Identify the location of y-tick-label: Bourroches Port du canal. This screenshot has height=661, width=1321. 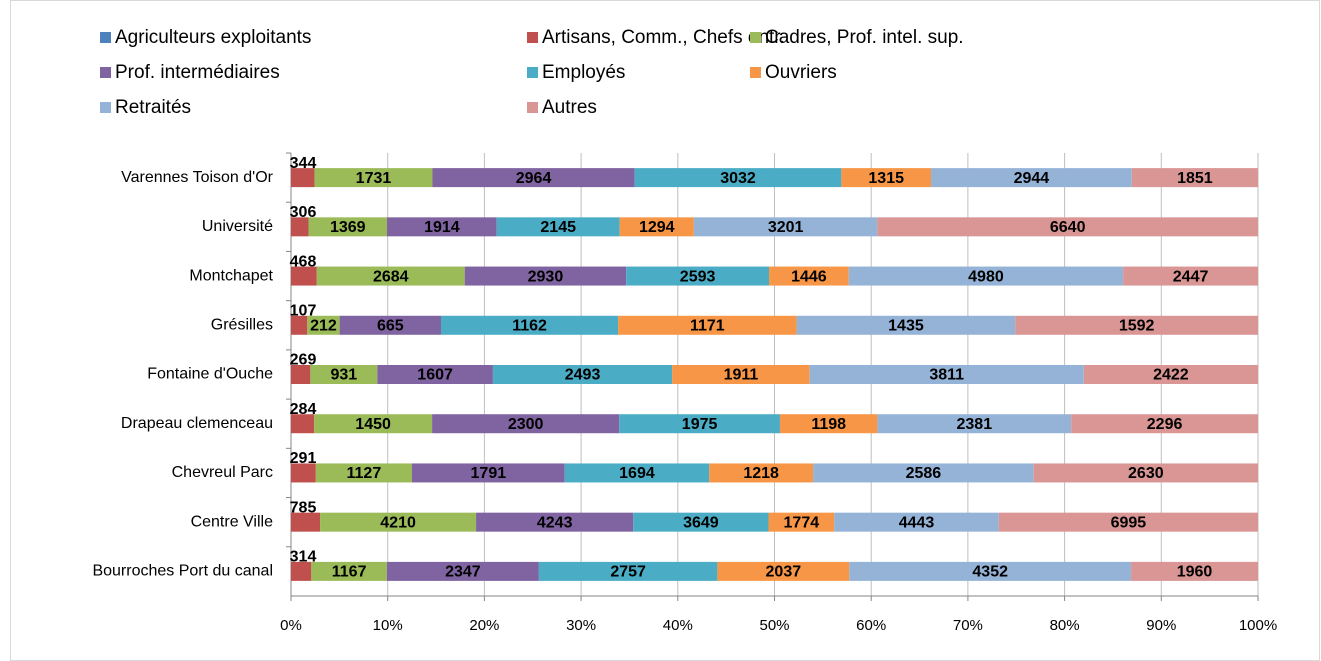
(182, 571).